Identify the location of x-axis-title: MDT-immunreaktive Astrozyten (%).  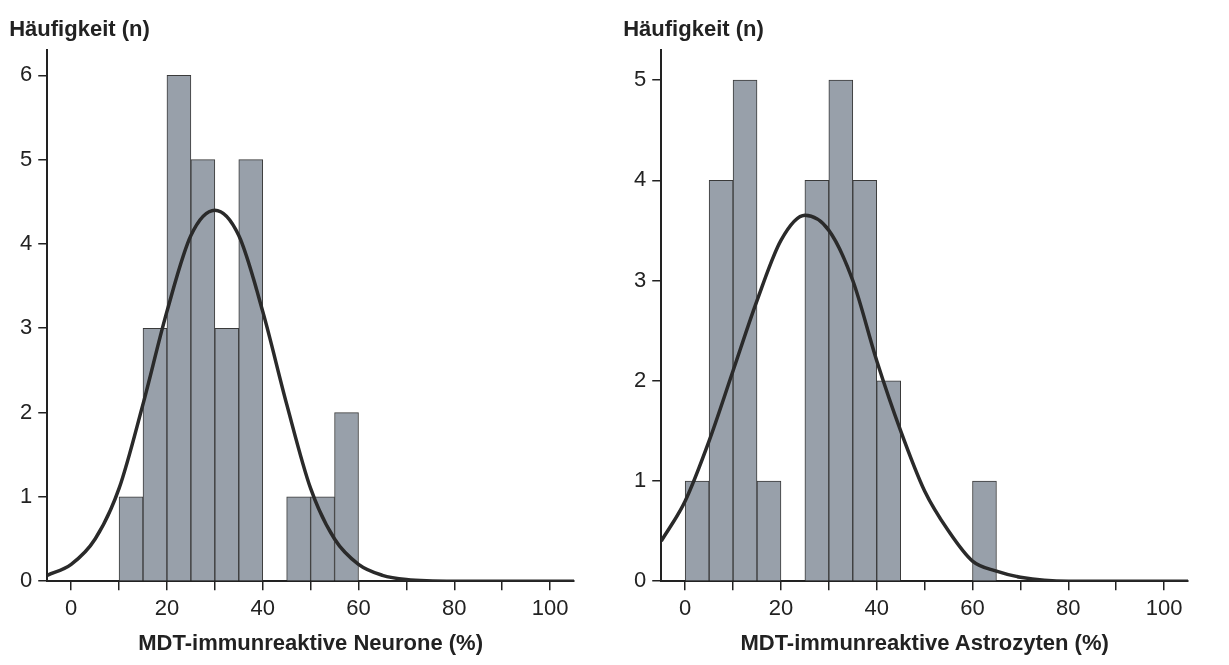
(924, 642).